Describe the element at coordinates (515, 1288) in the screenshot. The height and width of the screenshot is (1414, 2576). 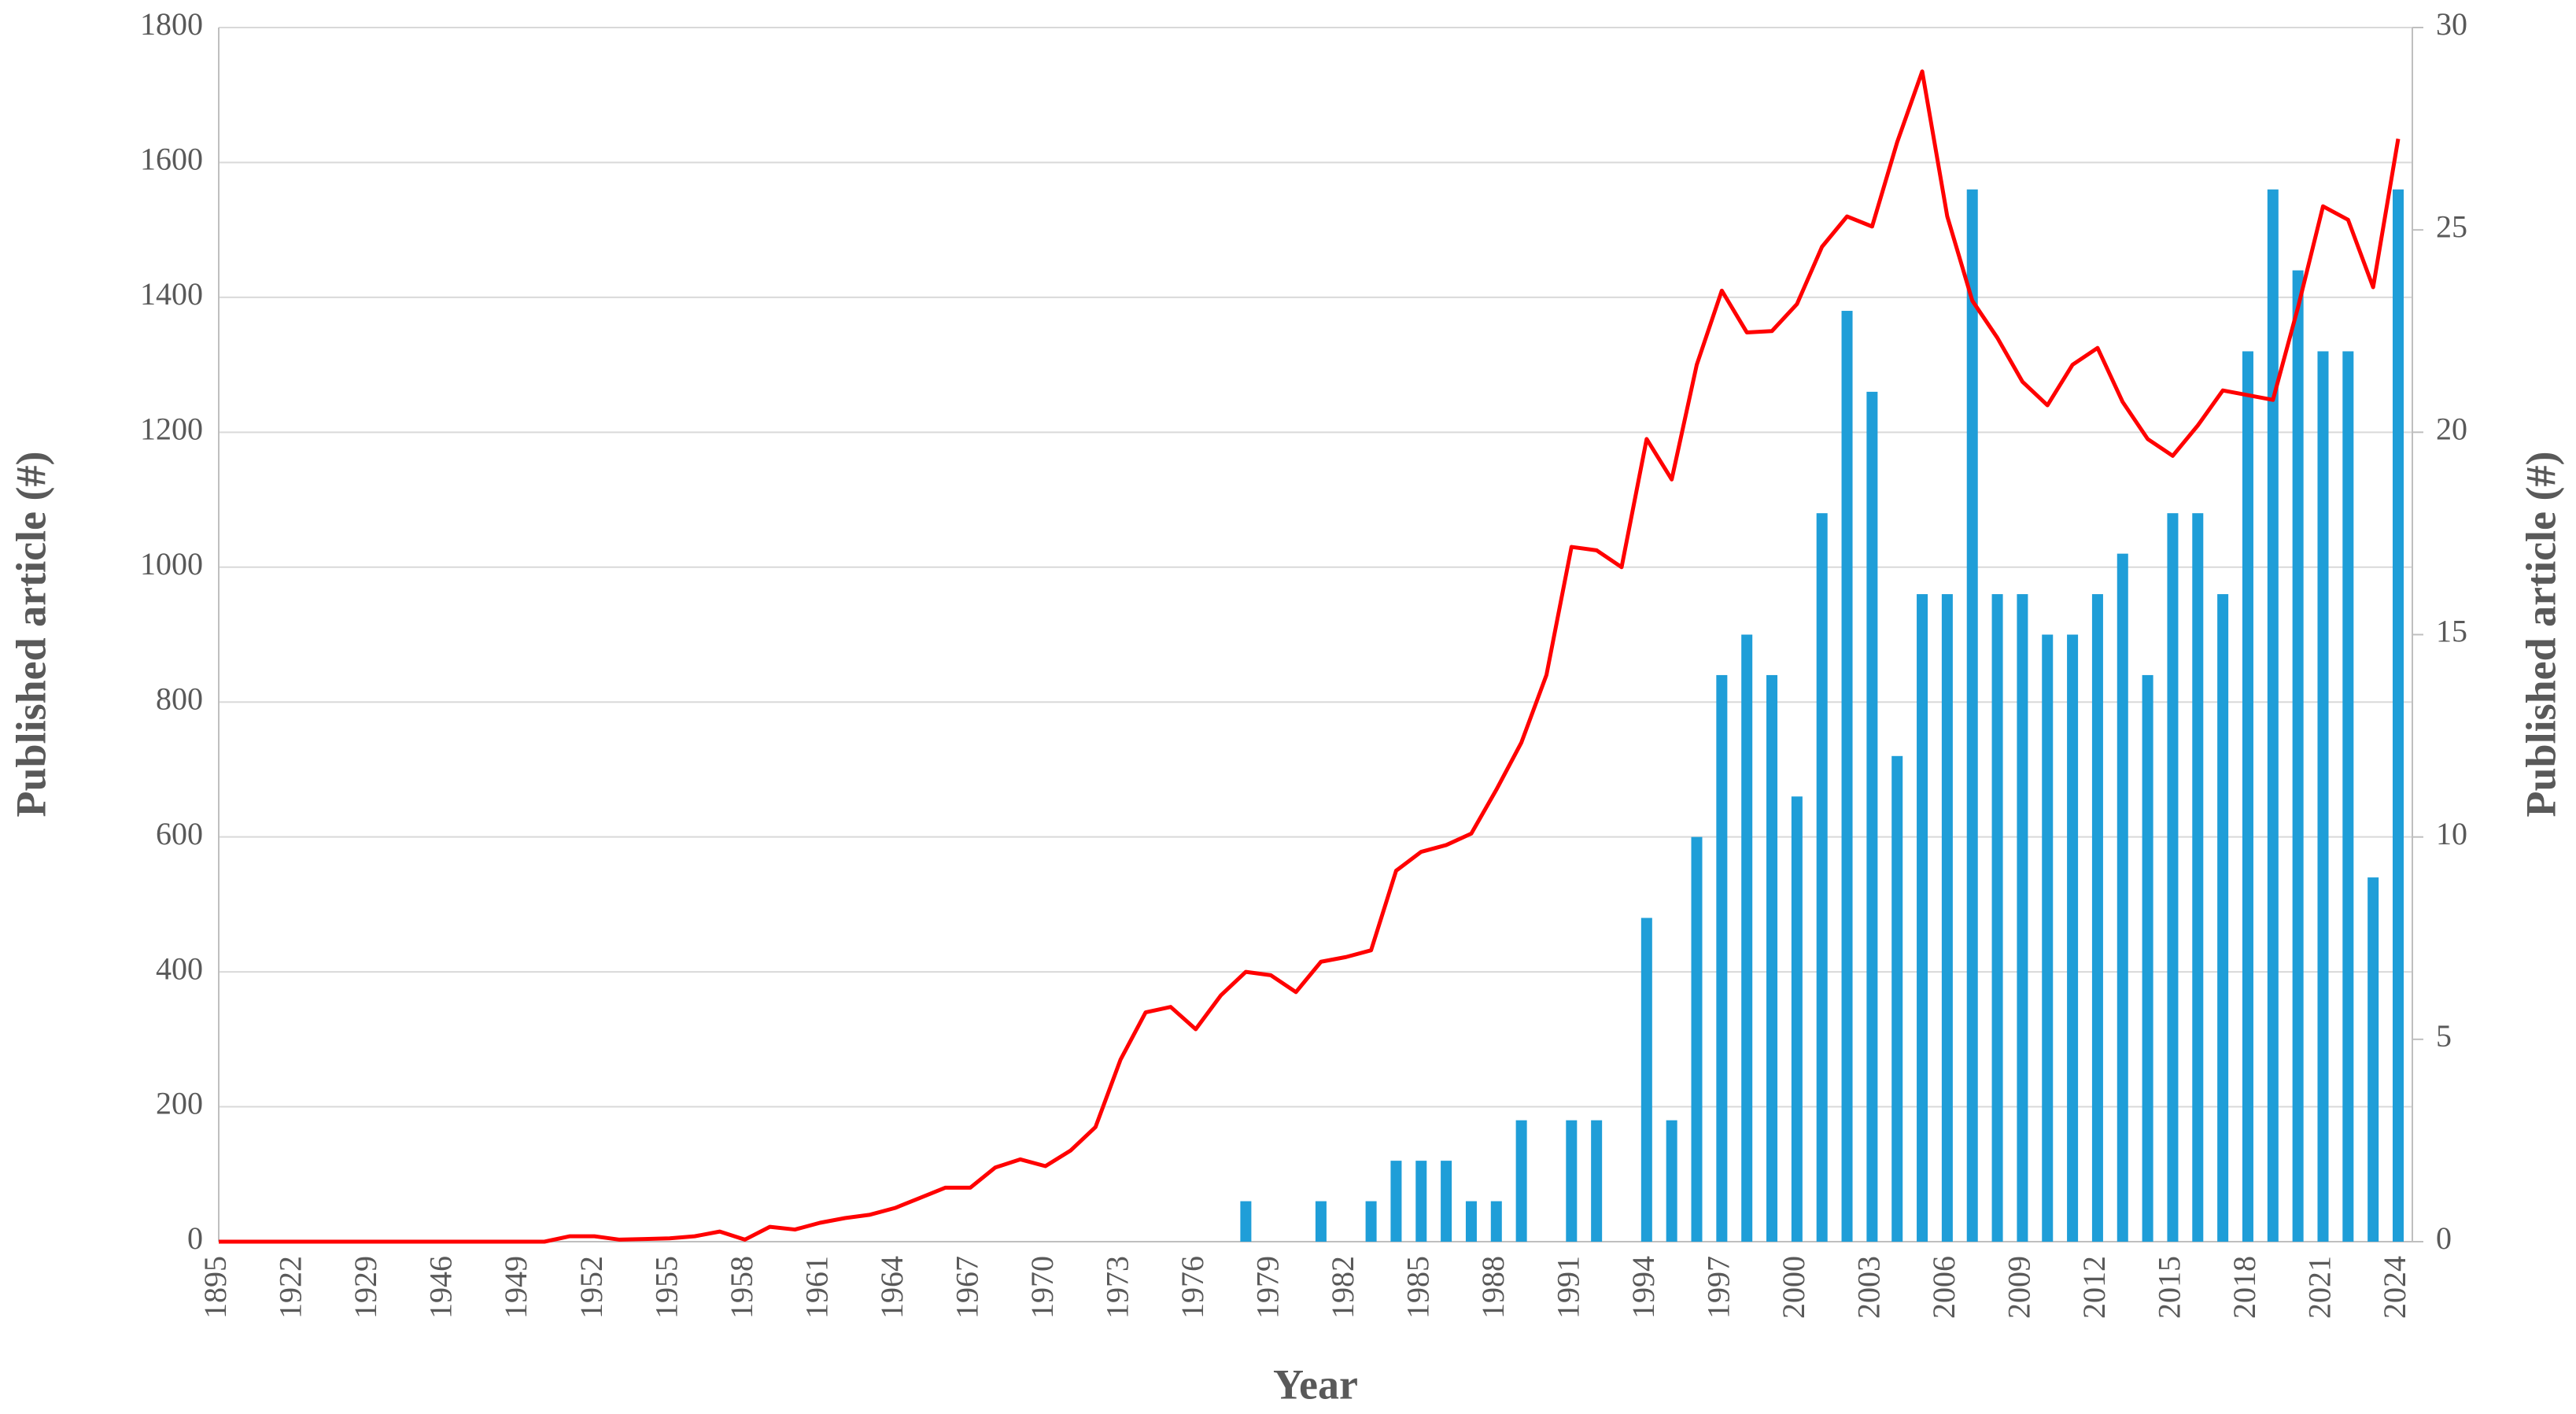
I see `x-tick-label: 1949` at that location.